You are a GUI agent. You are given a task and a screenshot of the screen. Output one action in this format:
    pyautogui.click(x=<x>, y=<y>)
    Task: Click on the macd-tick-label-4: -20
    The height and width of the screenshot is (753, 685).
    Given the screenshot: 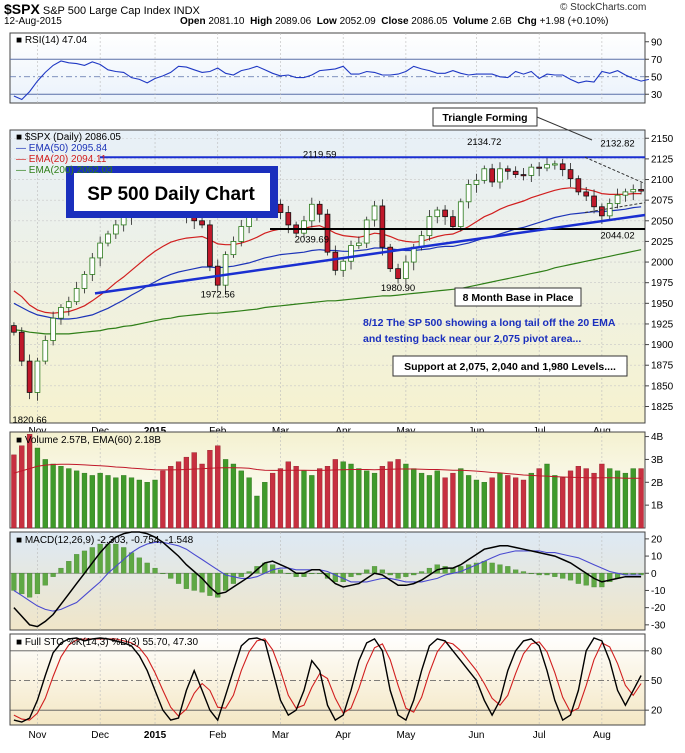 What is the action you would take?
    pyautogui.click(x=658, y=608)
    